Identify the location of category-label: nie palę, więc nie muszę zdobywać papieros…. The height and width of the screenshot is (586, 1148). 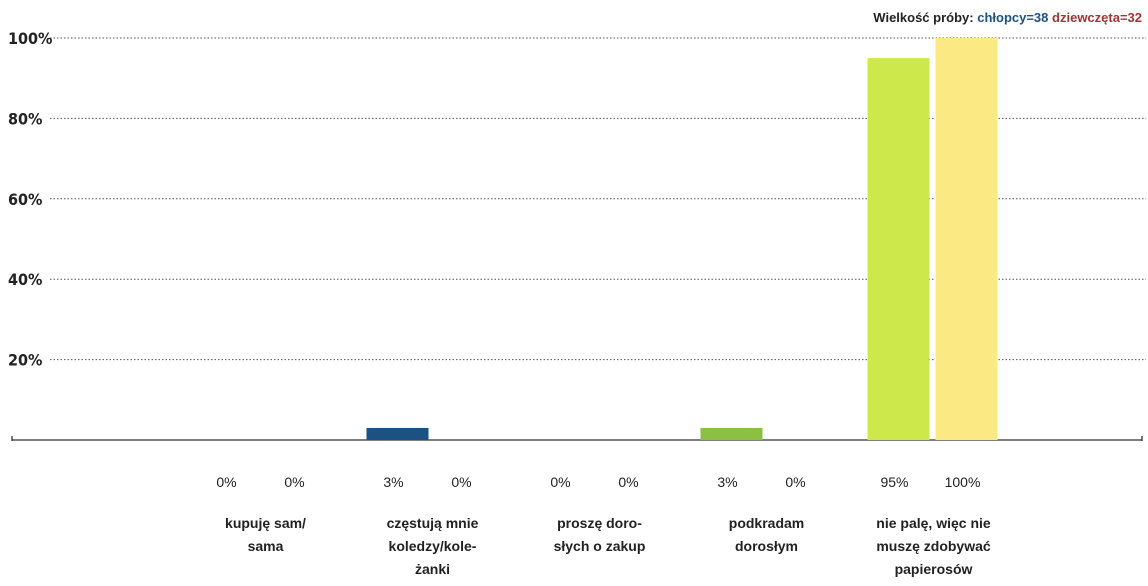
(933, 546).